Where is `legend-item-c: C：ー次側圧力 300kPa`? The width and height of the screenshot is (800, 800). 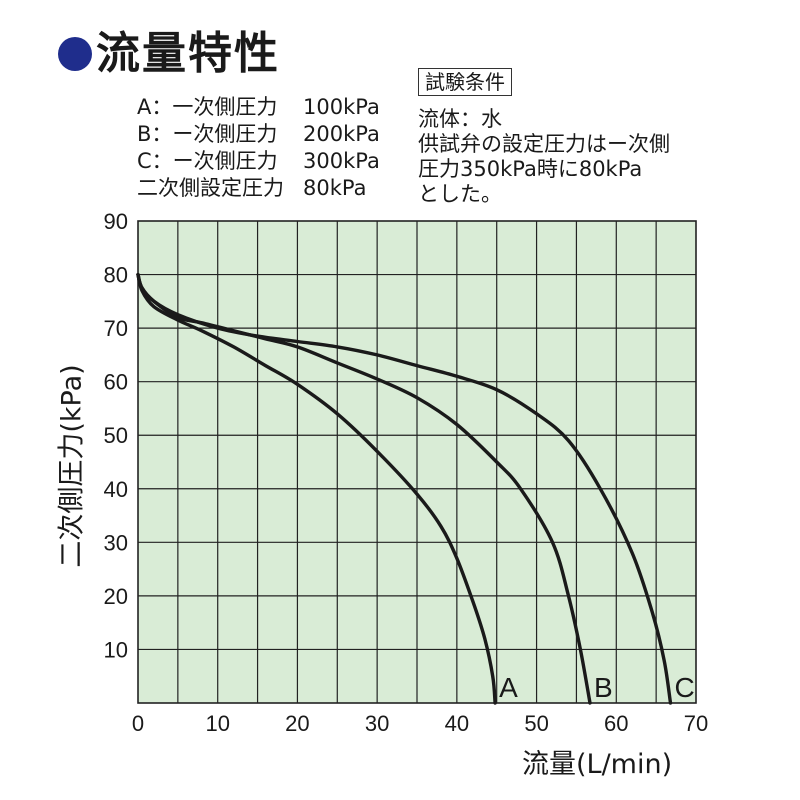
legend-item-c: C：ー次側圧力 300kPa is located at coordinates (258, 161).